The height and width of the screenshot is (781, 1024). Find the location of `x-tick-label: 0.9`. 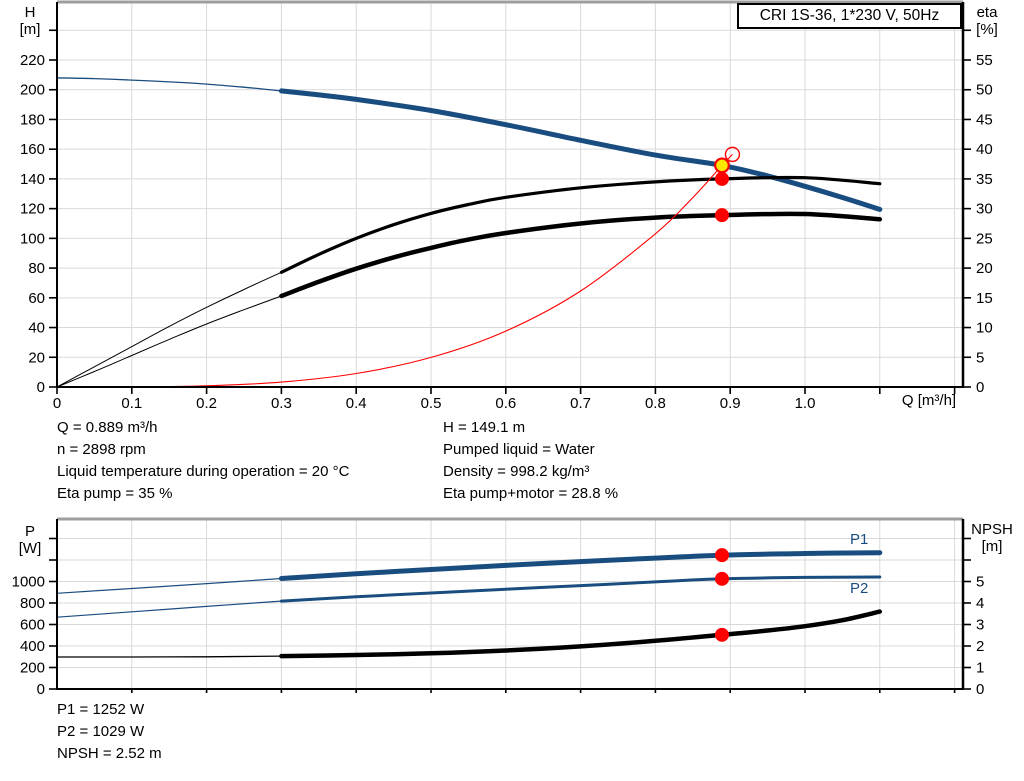

x-tick-label: 0.9 is located at coordinates (730, 403).